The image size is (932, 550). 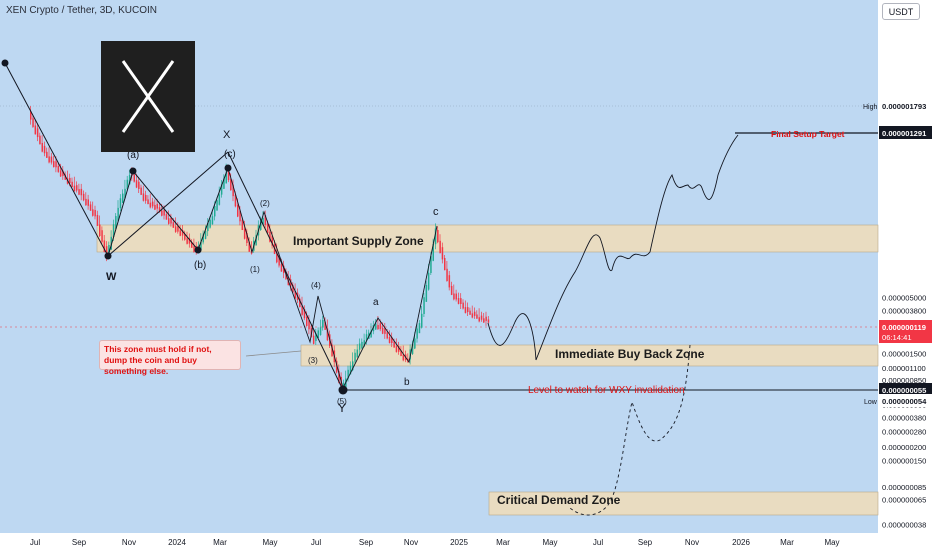 What do you see at coordinates (79, 542) in the screenshot?
I see `x-tick-label: Sep` at bounding box center [79, 542].